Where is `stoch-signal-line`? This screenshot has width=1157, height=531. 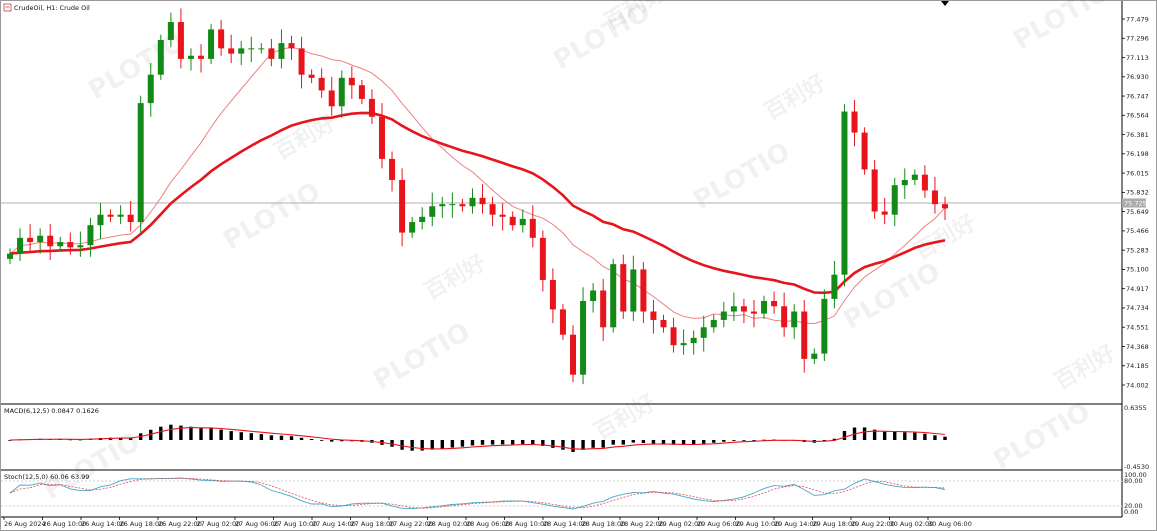 stoch-signal-line is located at coordinates (477, 493).